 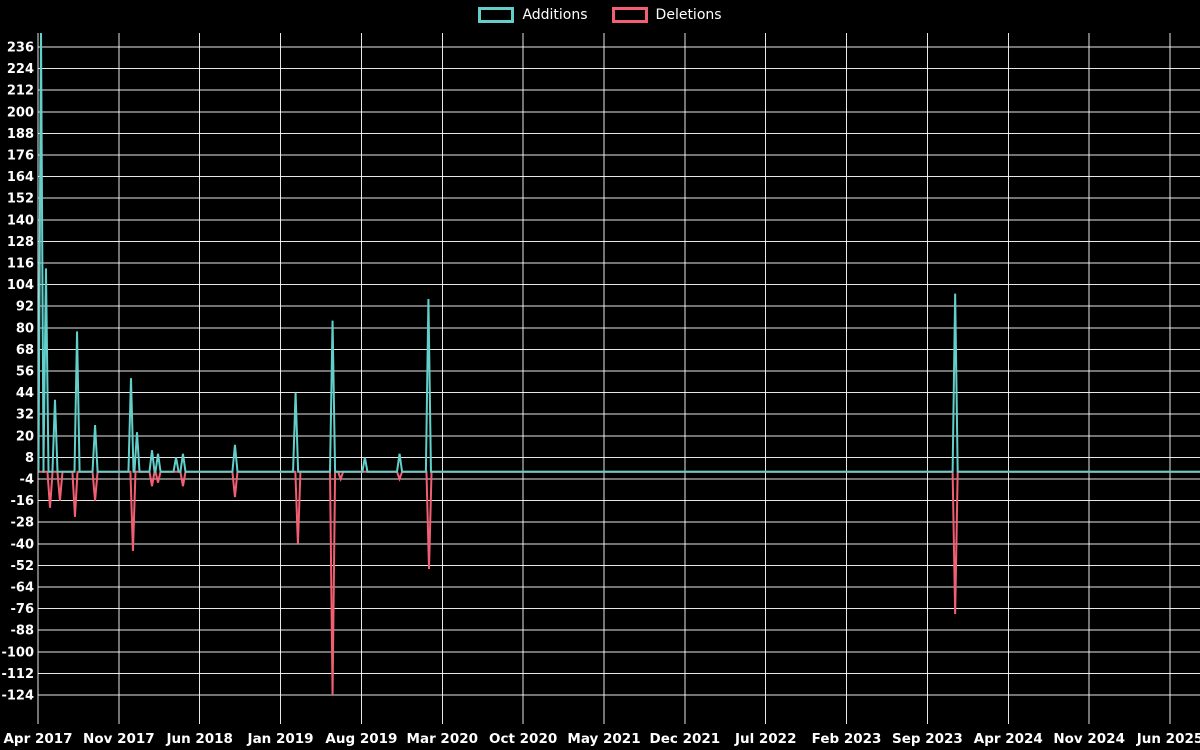 What do you see at coordinates (25, 350) in the screenshot?
I see `svg-text: 68` at bounding box center [25, 350].